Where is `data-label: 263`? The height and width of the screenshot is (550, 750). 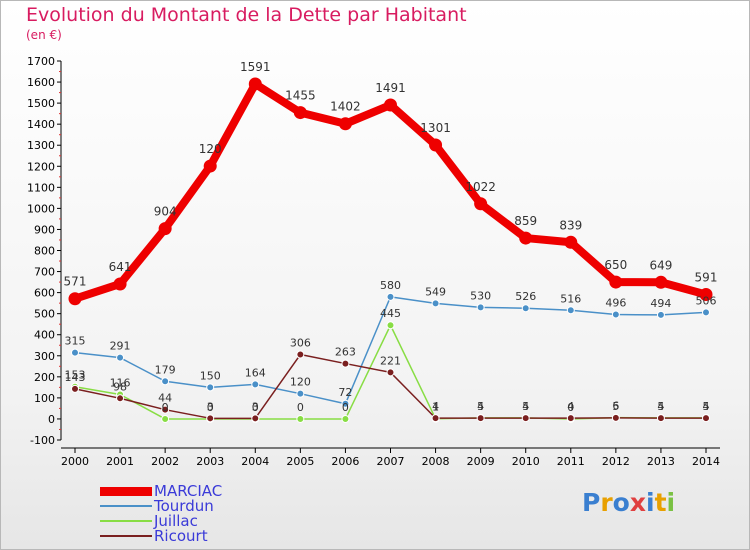
data-label: 263 is located at coordinates (345, 352).